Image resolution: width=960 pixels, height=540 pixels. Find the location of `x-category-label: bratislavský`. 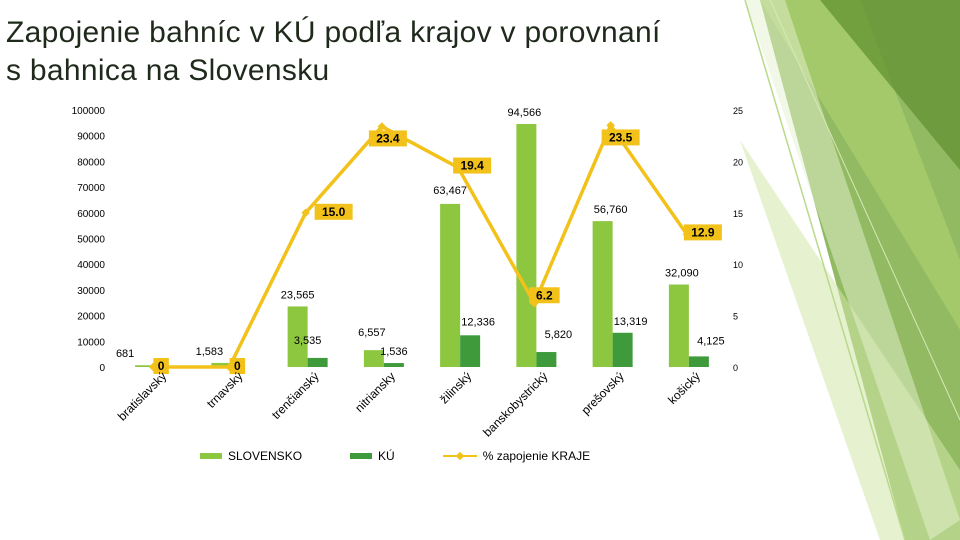

x-category-label: bratislavský is located at coordinates (142, 396).